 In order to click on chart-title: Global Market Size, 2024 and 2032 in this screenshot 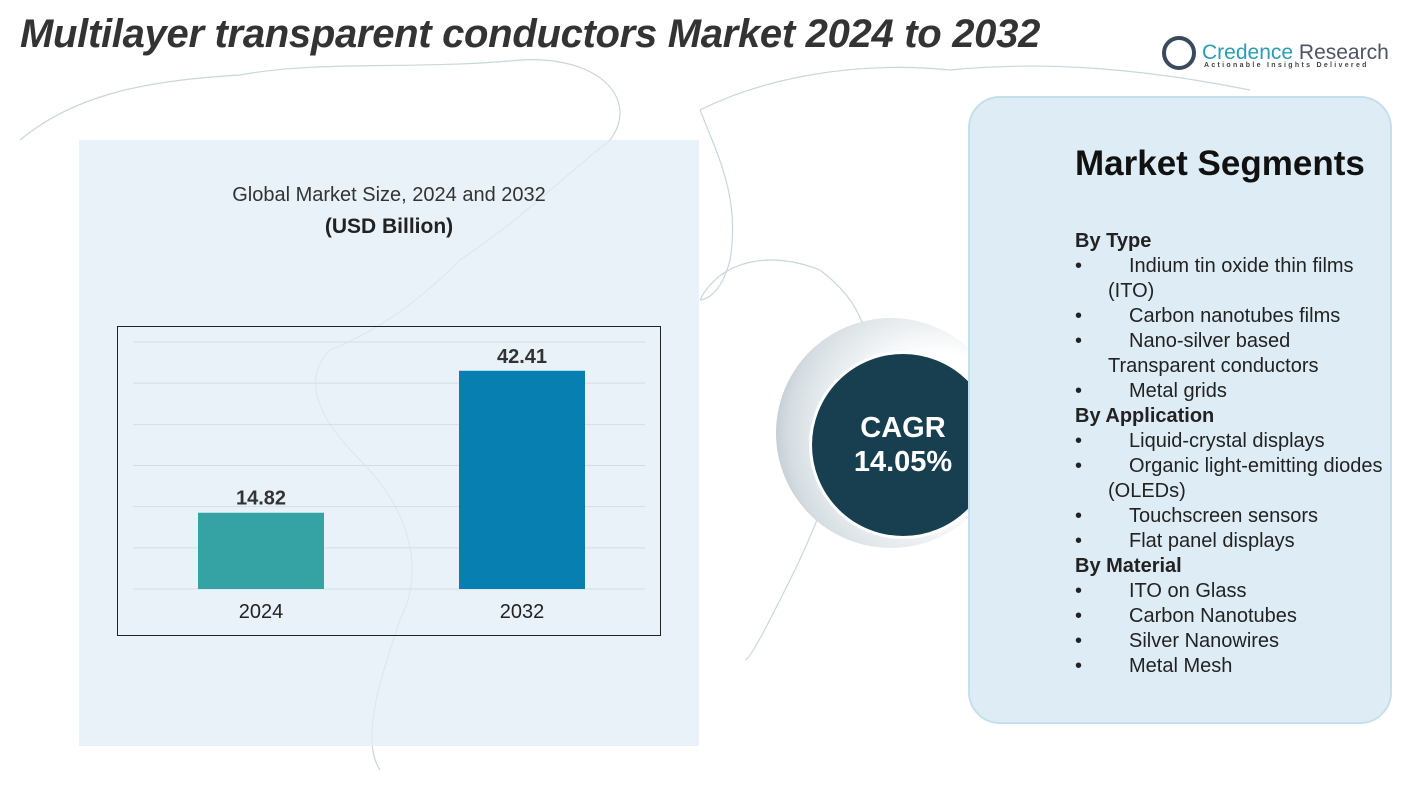, I will do `click(389, 195)`.